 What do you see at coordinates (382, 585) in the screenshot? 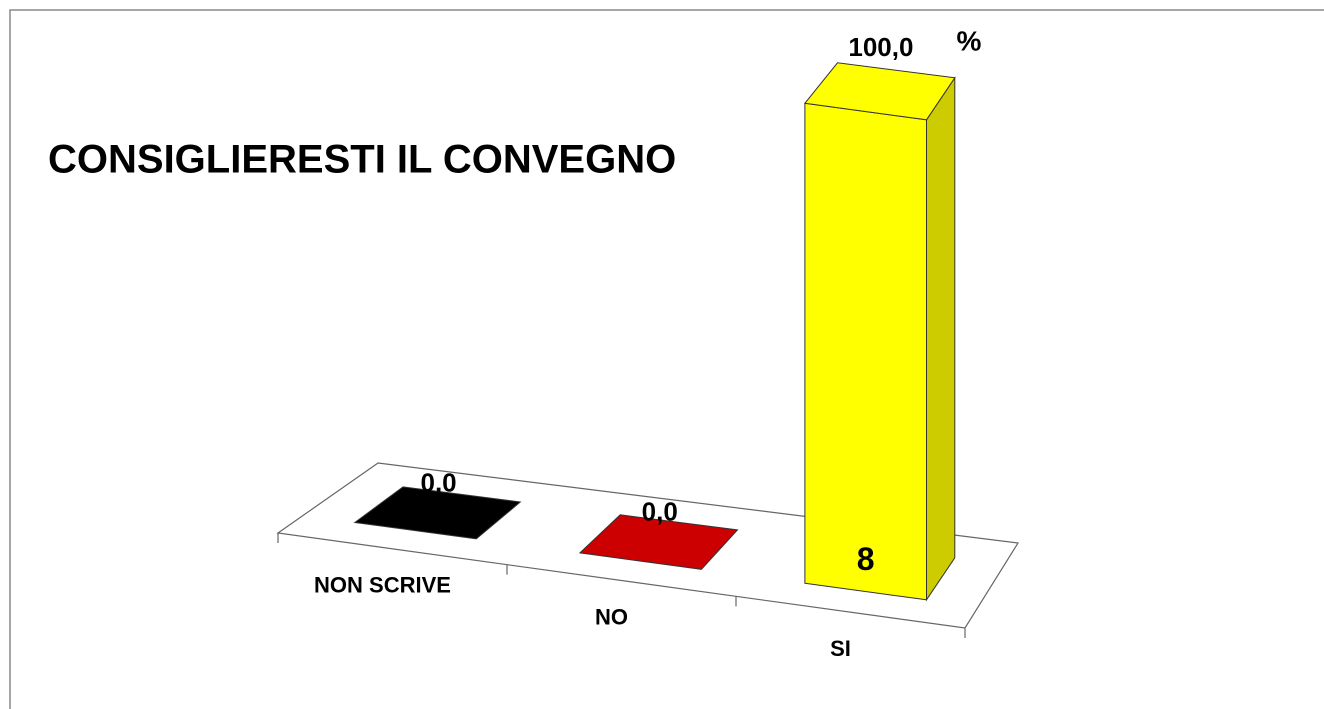
I see `x-tick-label: NON SCRIVE` at bounding box center [382, 585].